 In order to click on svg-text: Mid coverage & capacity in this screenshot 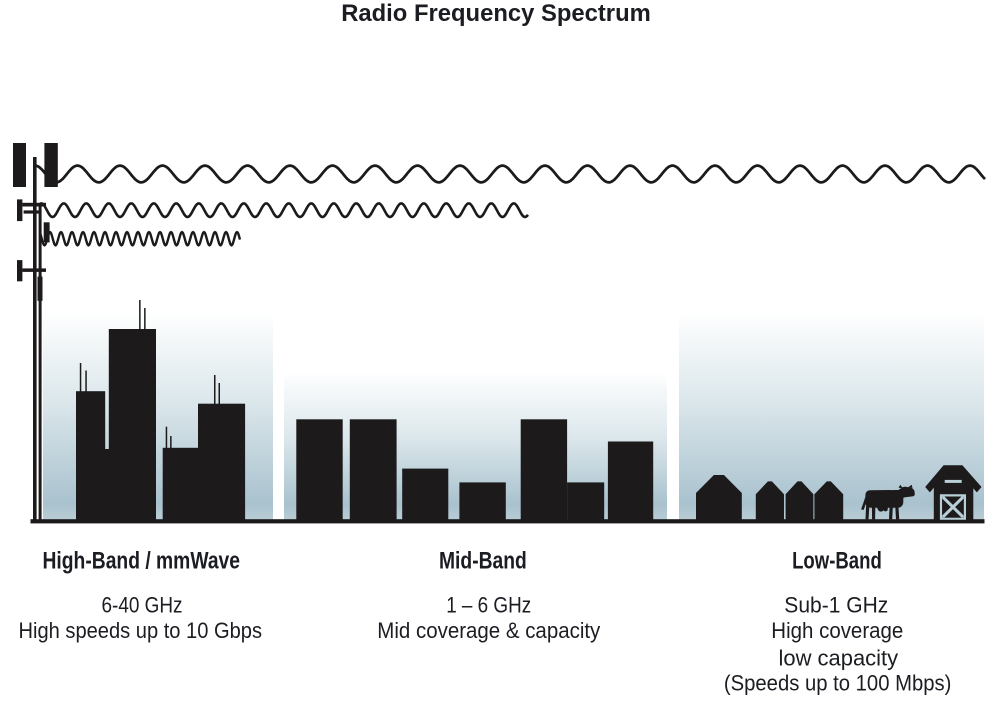, I will do `click(488, 630)`.